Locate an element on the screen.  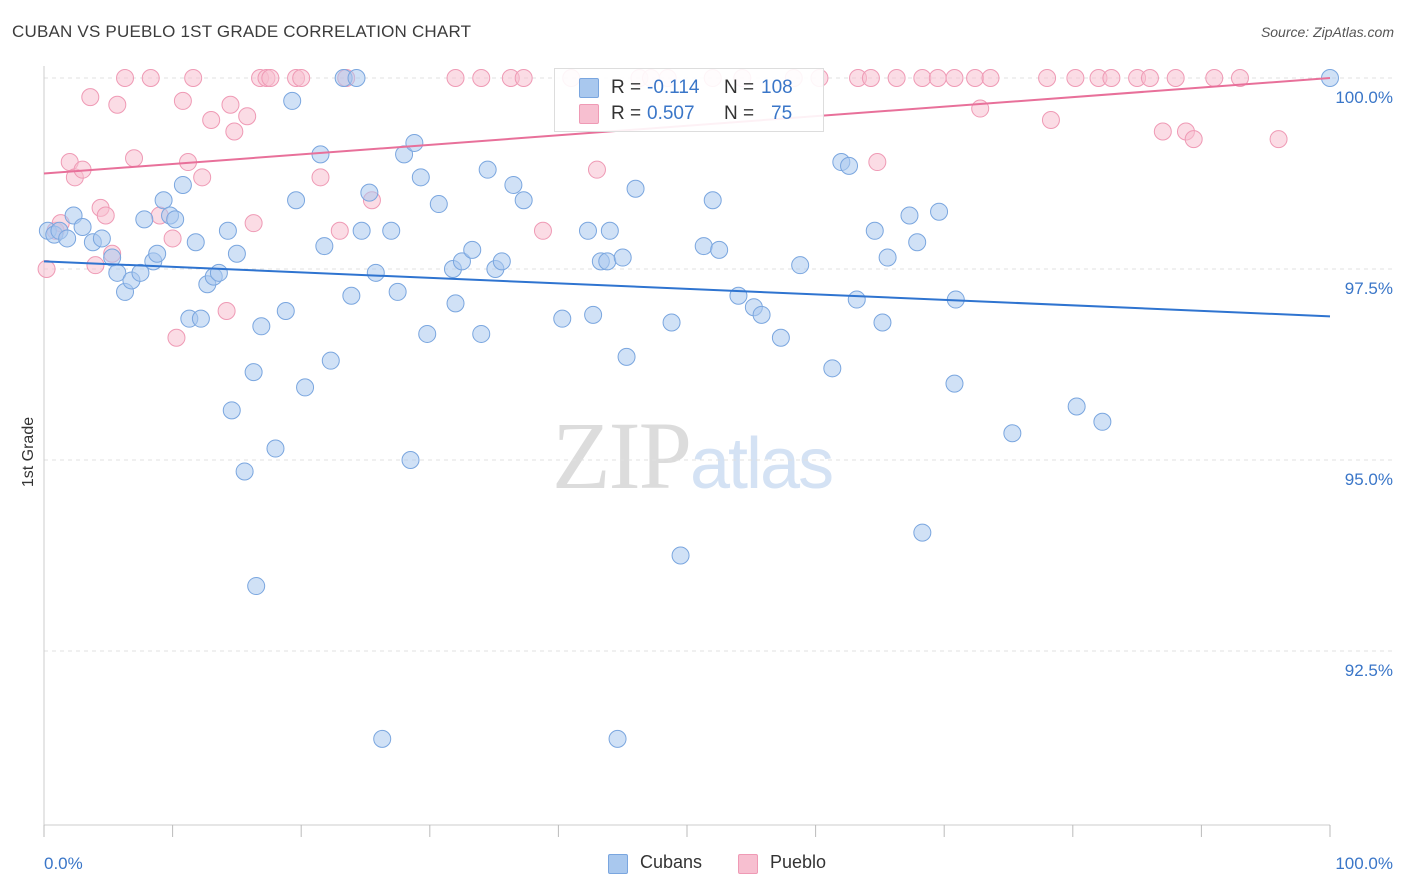
n-value: 75 is located at coordinates (782, 113).